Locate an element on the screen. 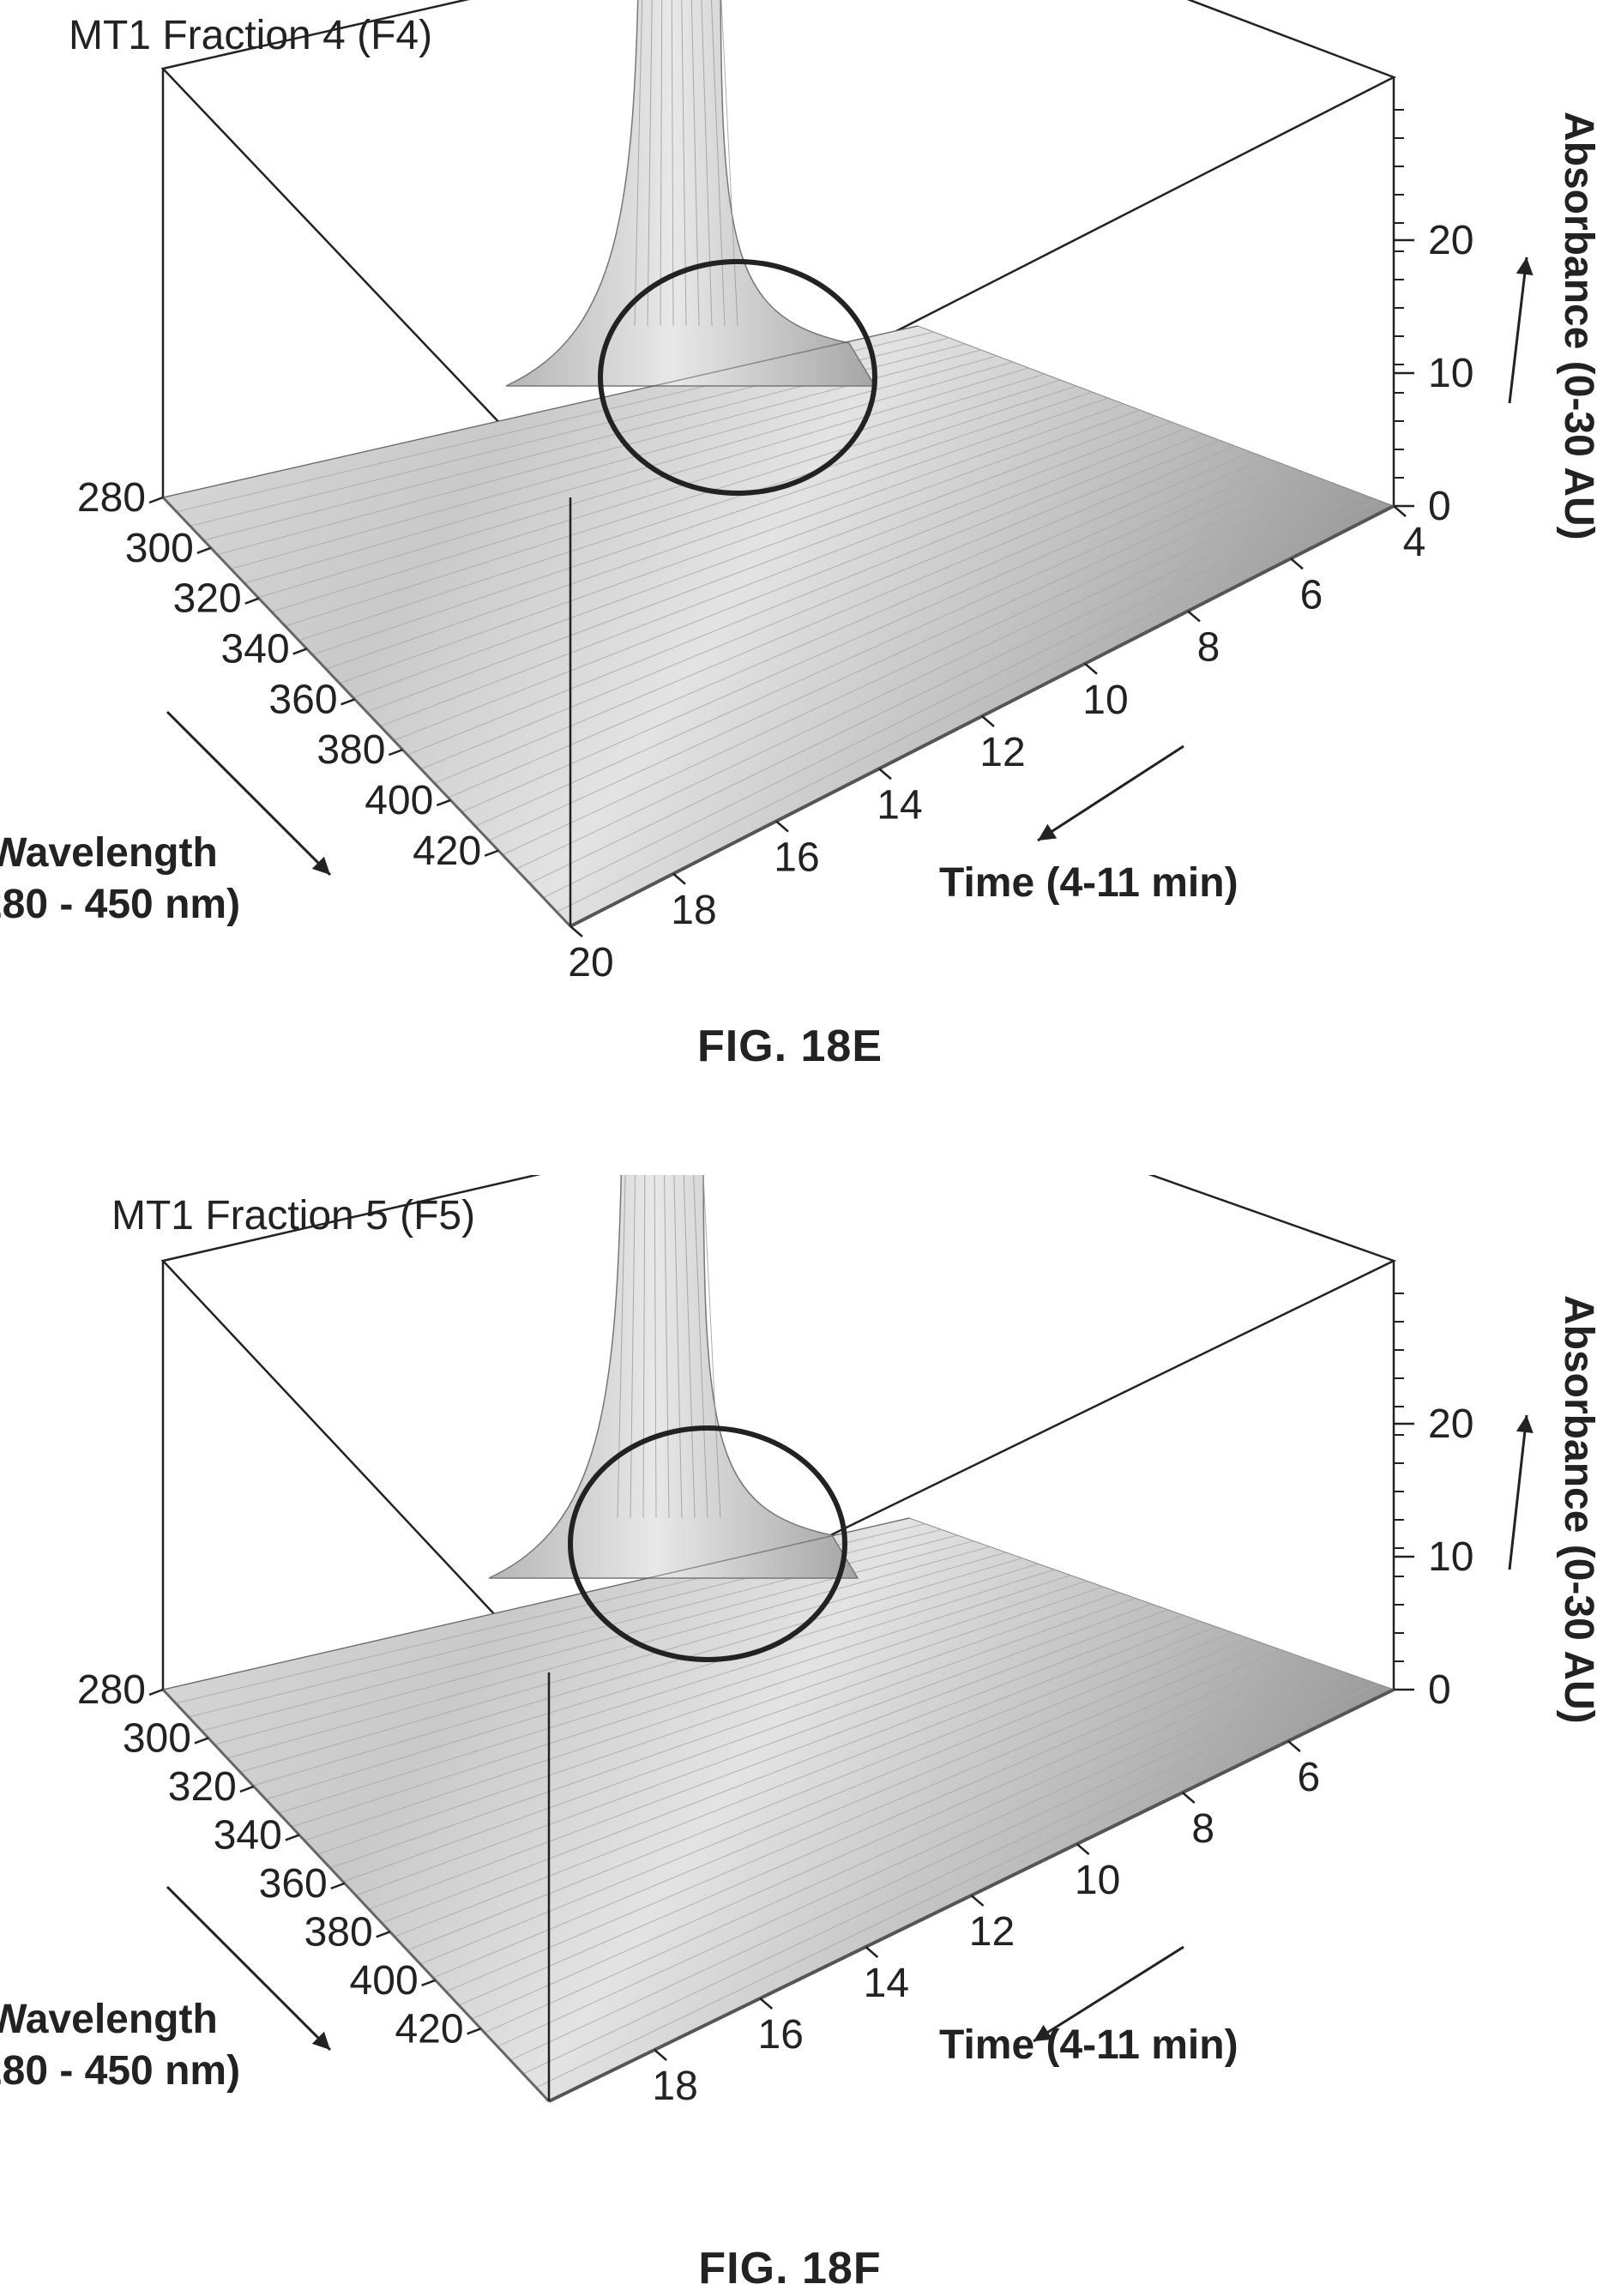 The image size is (1597, 2296). absorbance-arrow is located at coordinates (1521, 330).